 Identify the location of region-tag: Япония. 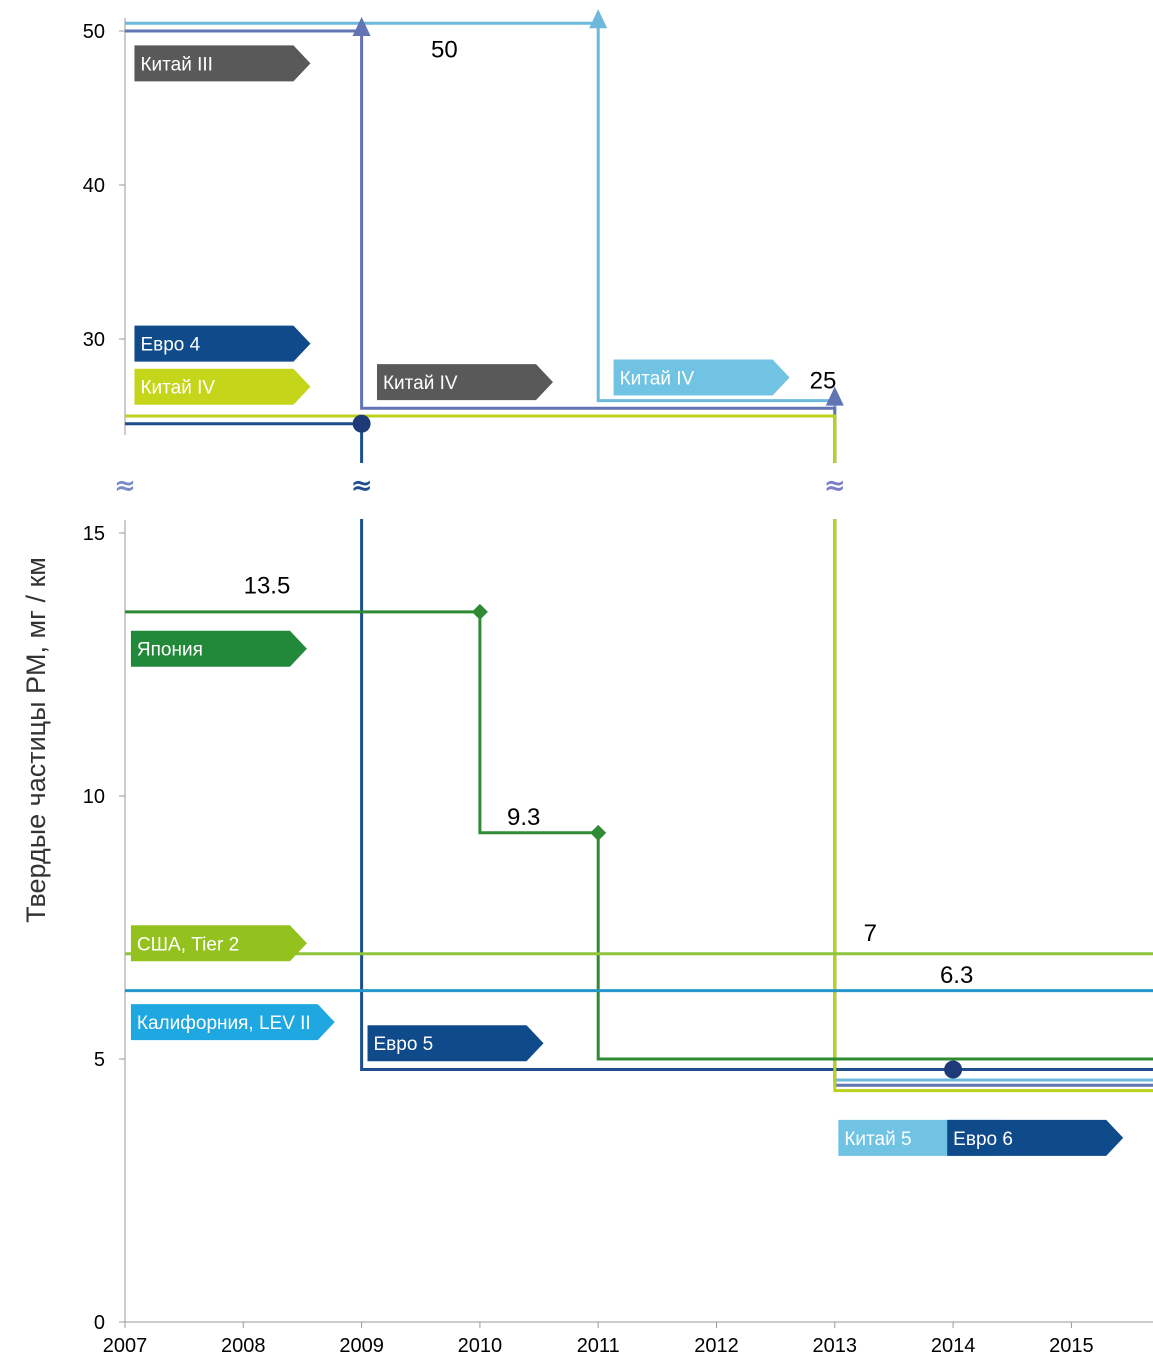
(218, 648).